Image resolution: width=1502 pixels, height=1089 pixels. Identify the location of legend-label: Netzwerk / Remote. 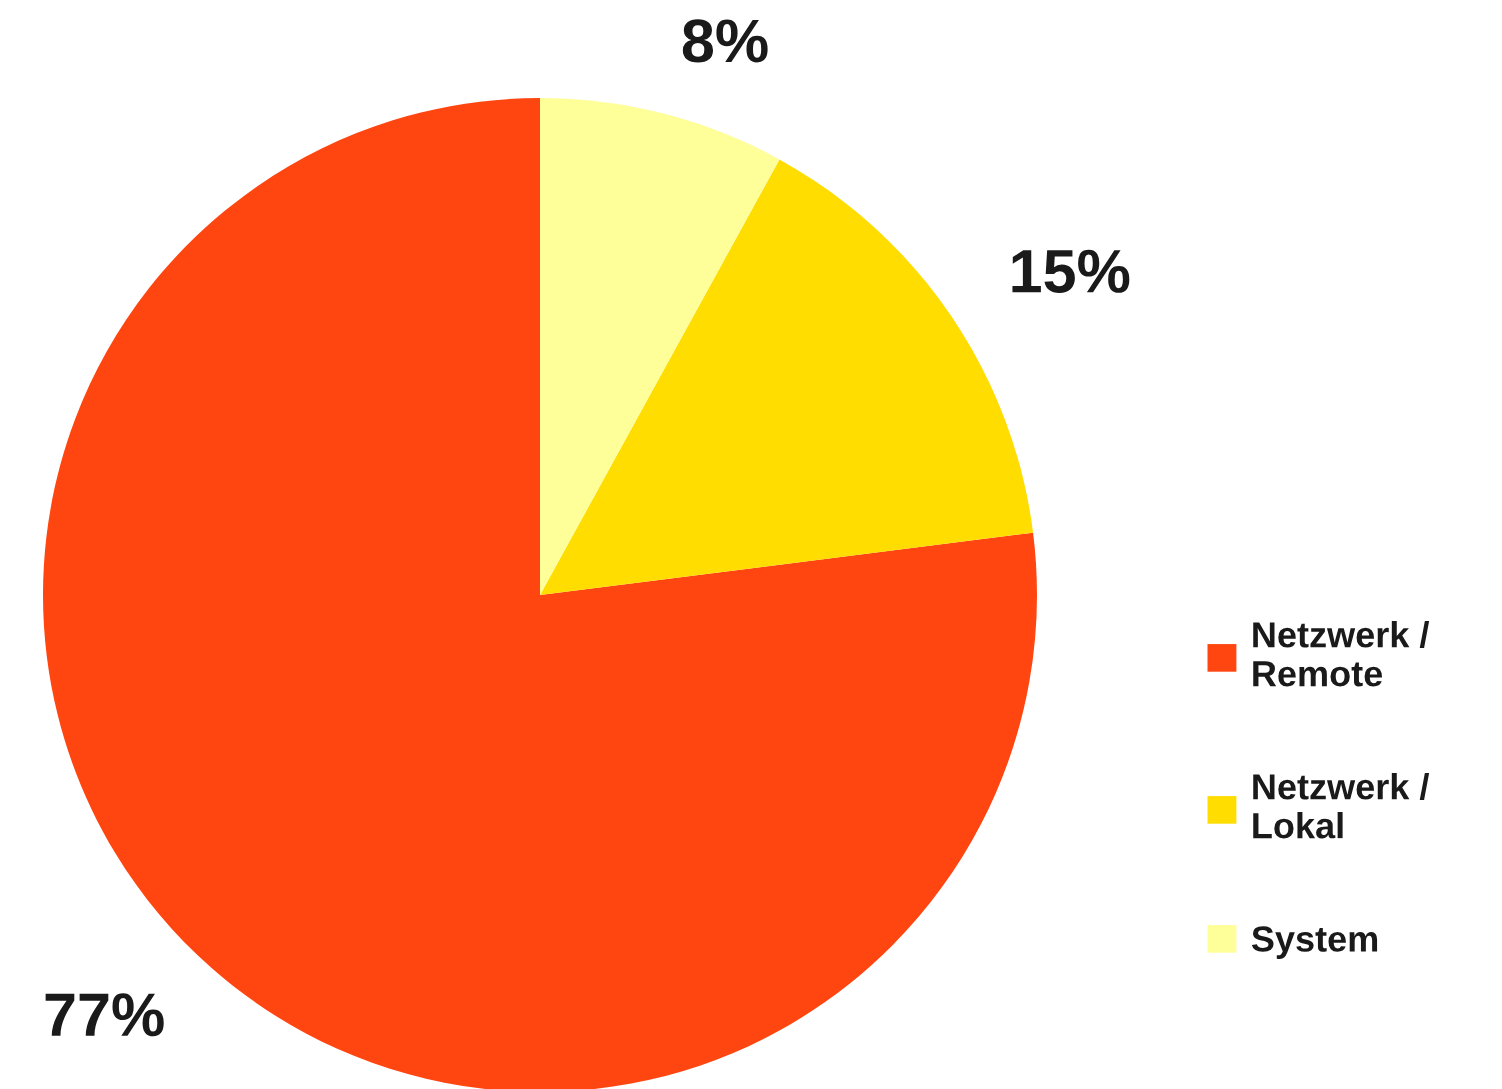
(1341, 654).